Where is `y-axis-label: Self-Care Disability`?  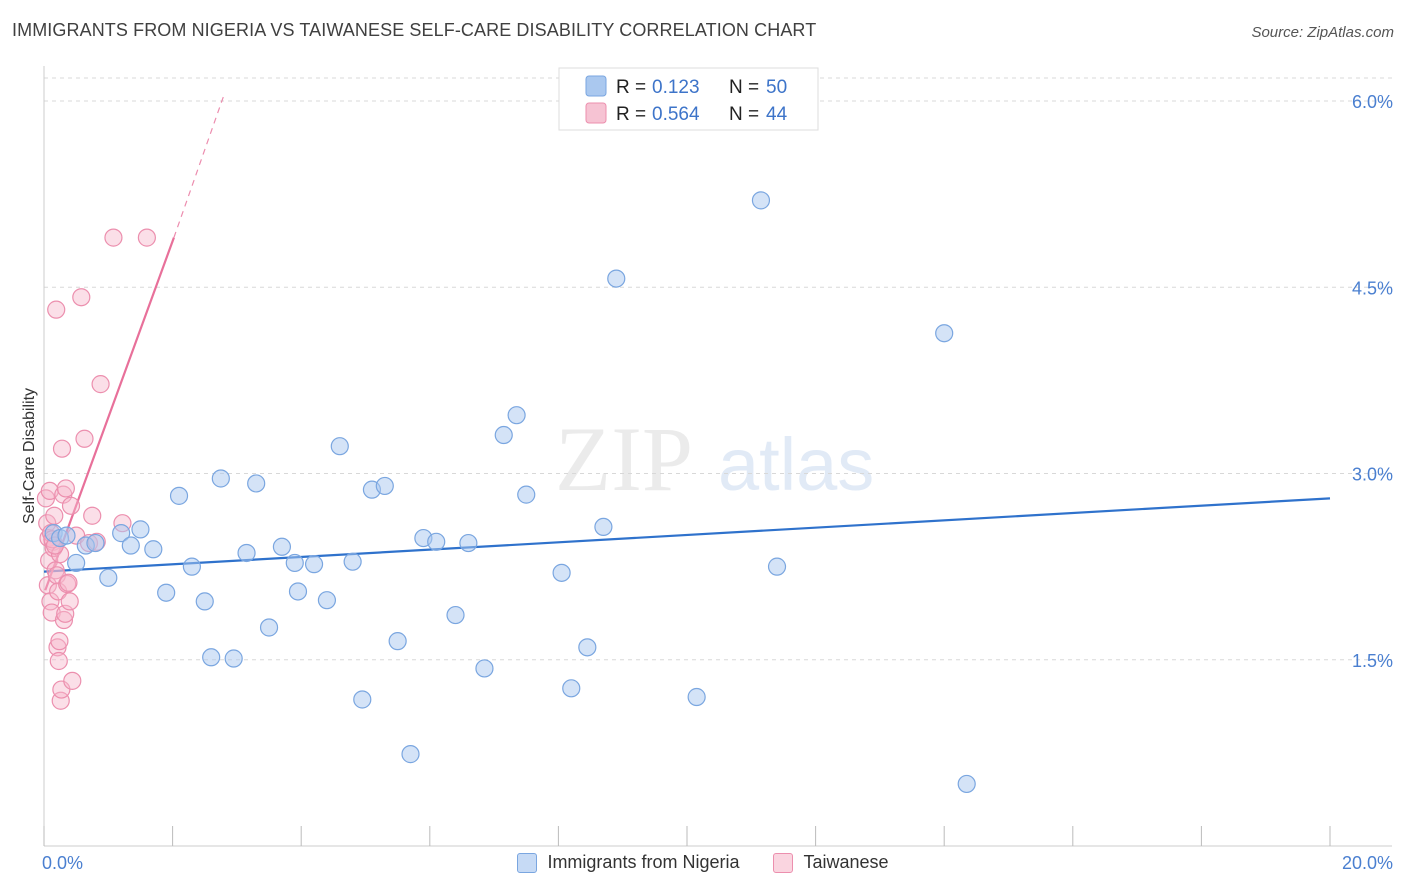 y-axis-label: Self-Care Disability is located at coordinates (29, 456).